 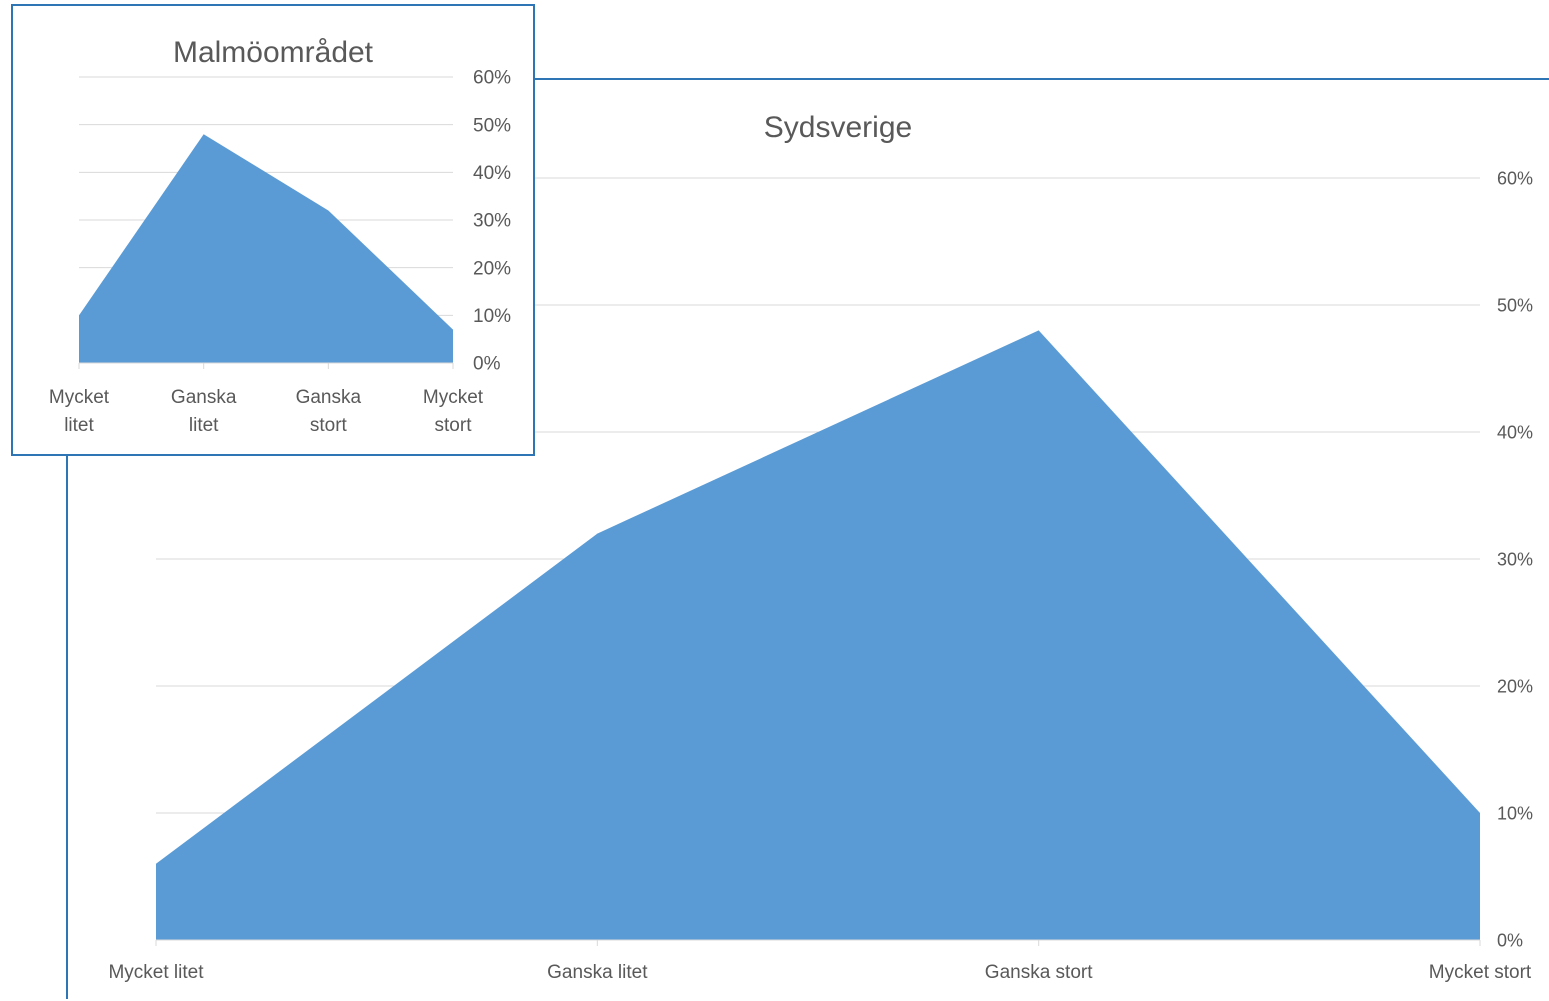 I want to click on area-series, so click(x=266, y=248).